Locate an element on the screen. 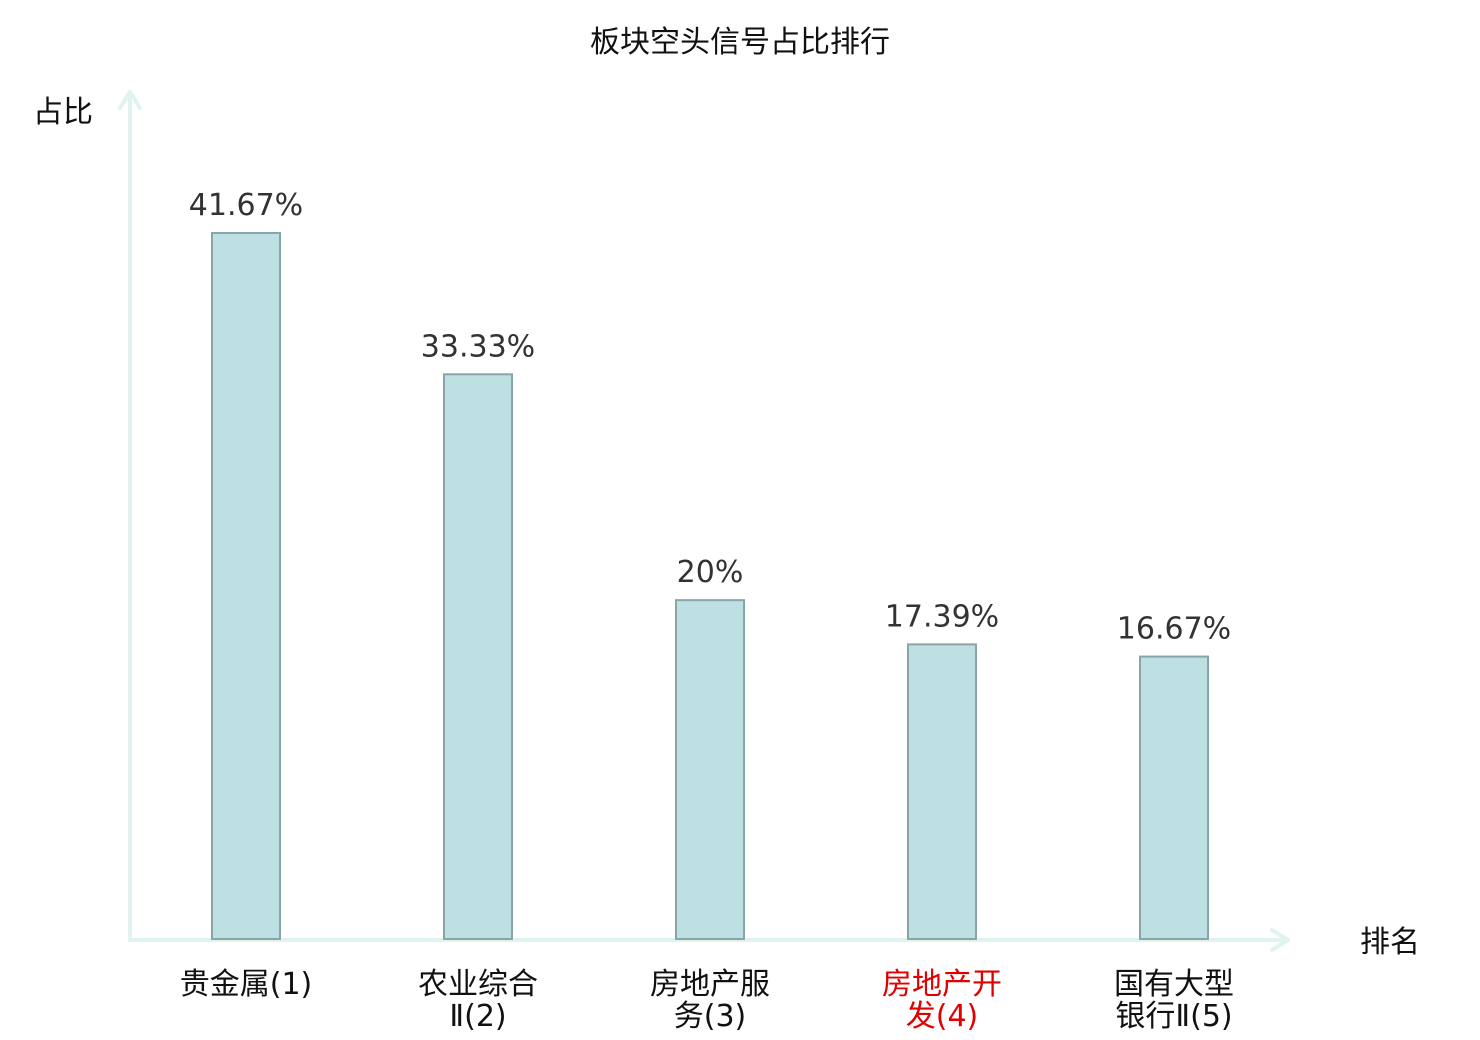 The height and width of the screenshot is (1040, 1480). category-label-5: 国有大型银行Ⅱ(5) is located at coordinates (1174, 1000).